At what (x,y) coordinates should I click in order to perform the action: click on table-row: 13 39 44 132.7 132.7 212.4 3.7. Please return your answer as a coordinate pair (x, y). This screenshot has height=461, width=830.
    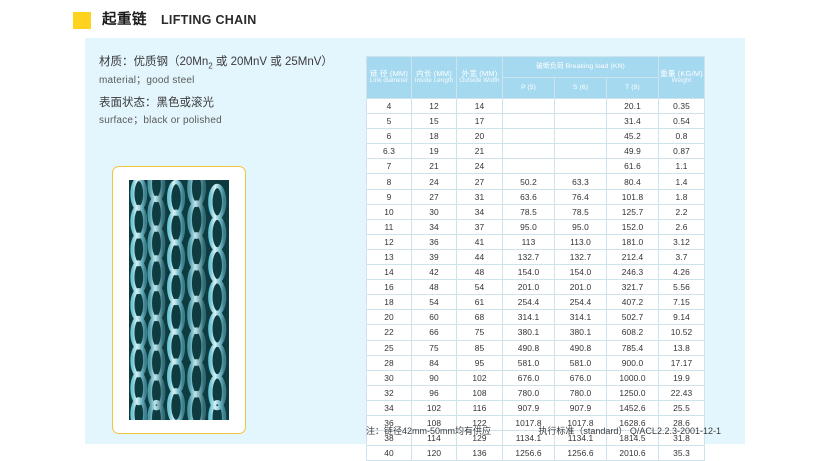
    Looking at the image, I should click on (535, 257).